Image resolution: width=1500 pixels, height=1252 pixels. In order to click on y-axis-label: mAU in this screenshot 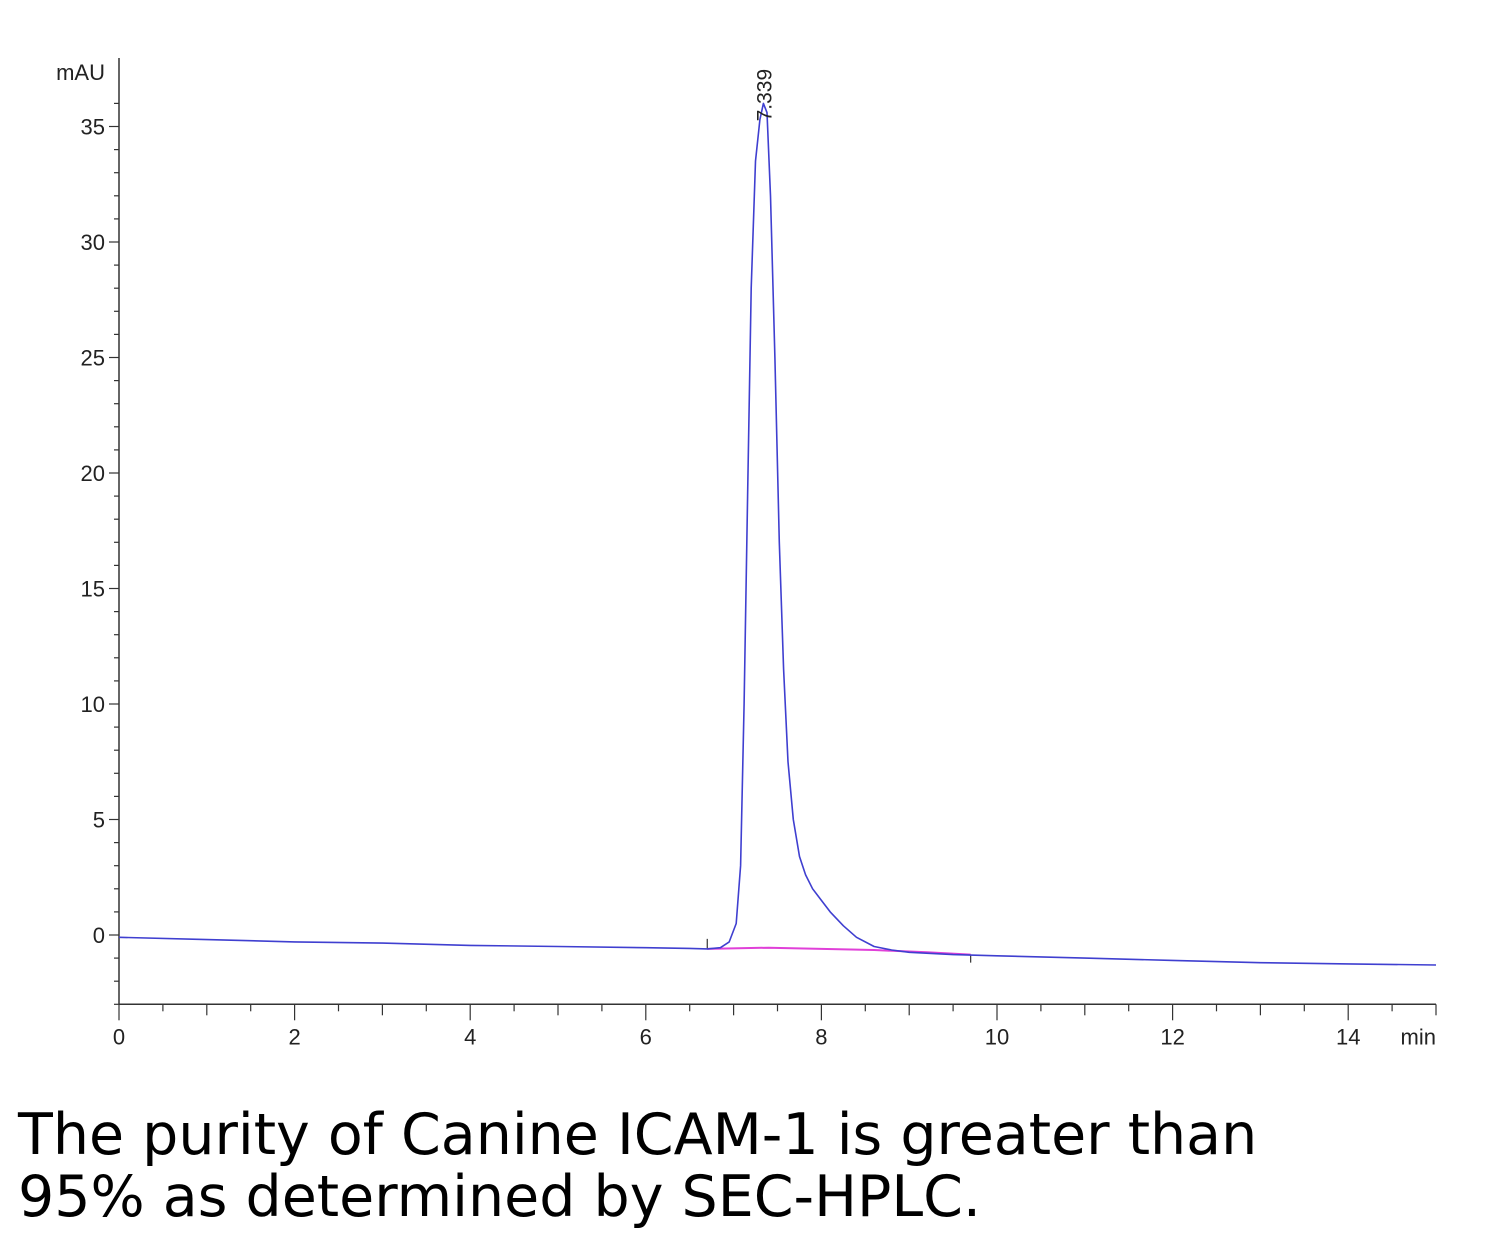, I will do `click(80, 72)`.